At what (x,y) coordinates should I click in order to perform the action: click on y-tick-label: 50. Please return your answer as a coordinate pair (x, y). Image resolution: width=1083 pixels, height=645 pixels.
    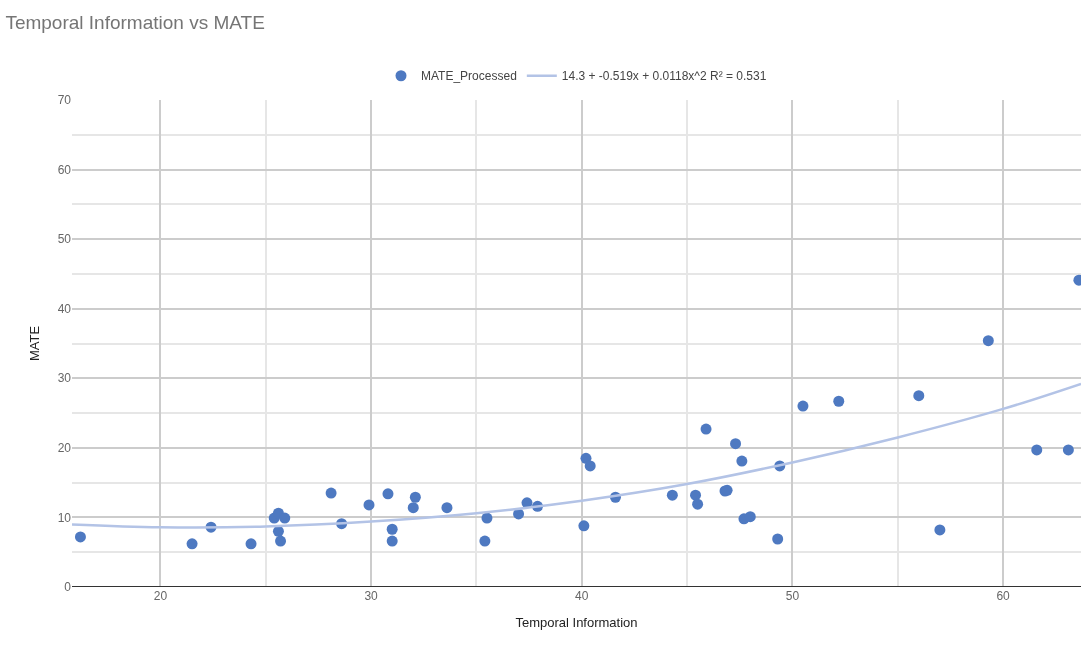
    Looking at the image, I should click on (64, 239).